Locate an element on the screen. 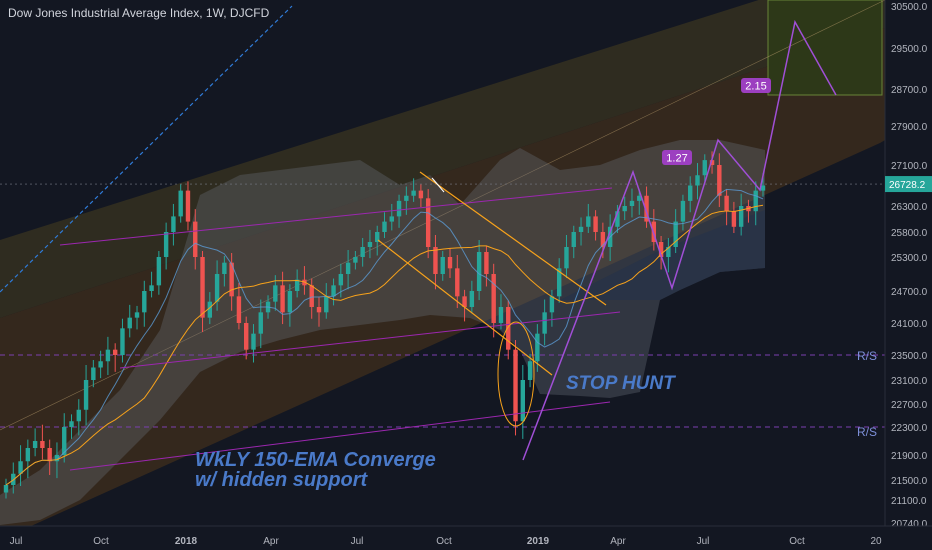  upper-resistance-line is located at coordinates (336, 216).